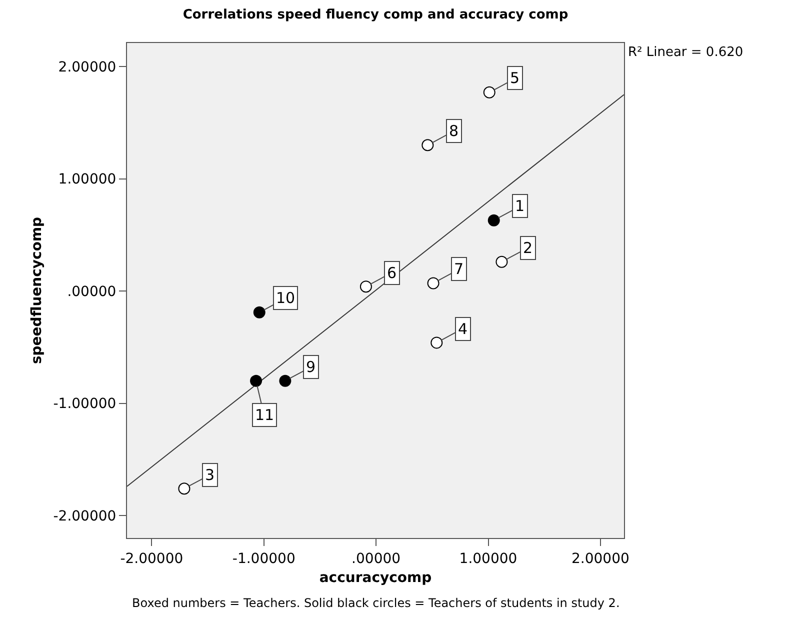 This screenshot has height=630, width=785. Describe the element at coordinates (91, 292) in the screenshot. I see `y-tick-label: .00000` at that location.